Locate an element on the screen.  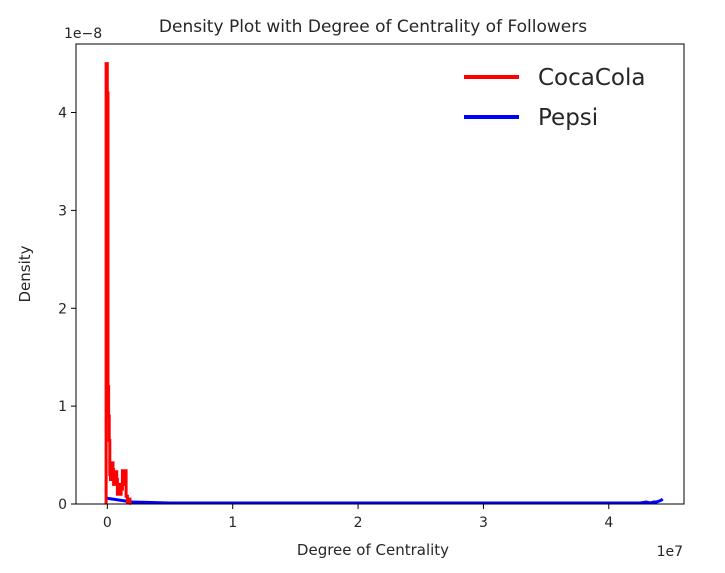
y-tick-label: 2 is located at coordinates (62, 309).